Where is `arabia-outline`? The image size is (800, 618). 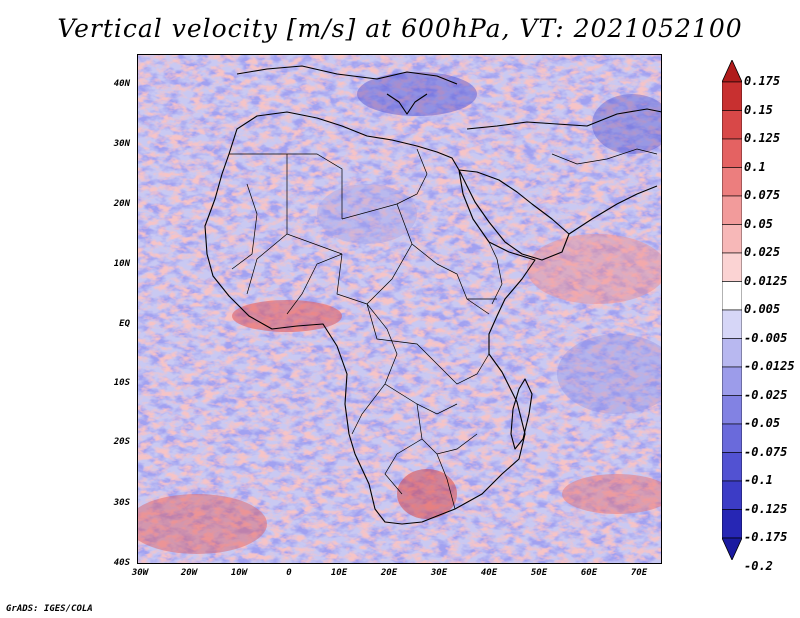 arabia-outline is located at coordinates (514, 215).